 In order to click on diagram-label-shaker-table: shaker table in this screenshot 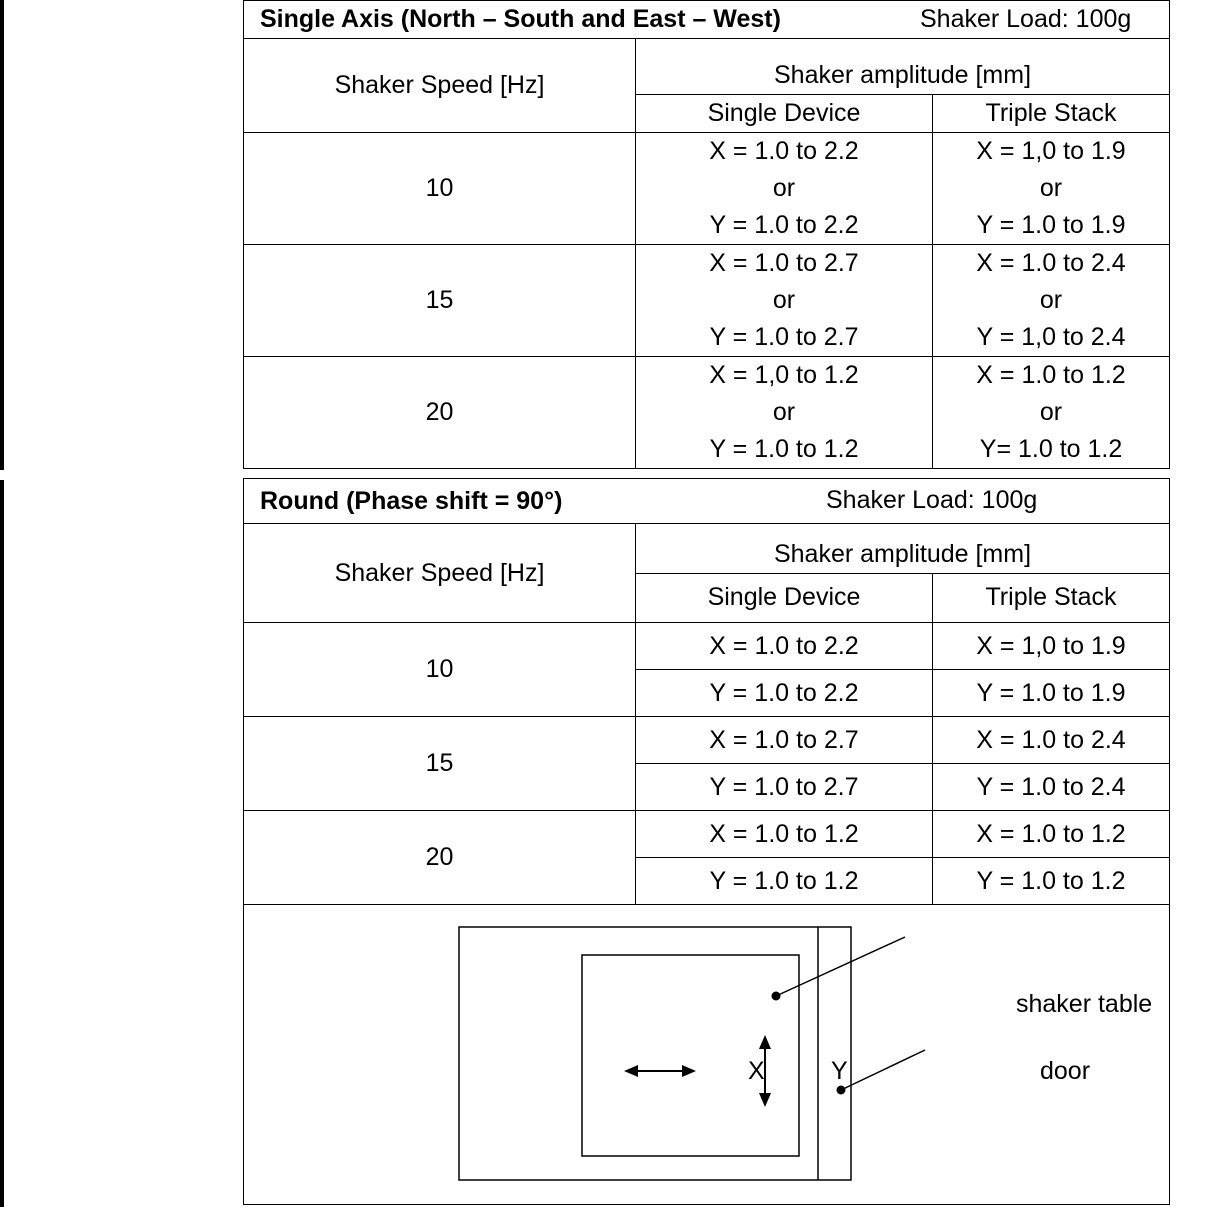, I will do `click(1084, 1004)`.